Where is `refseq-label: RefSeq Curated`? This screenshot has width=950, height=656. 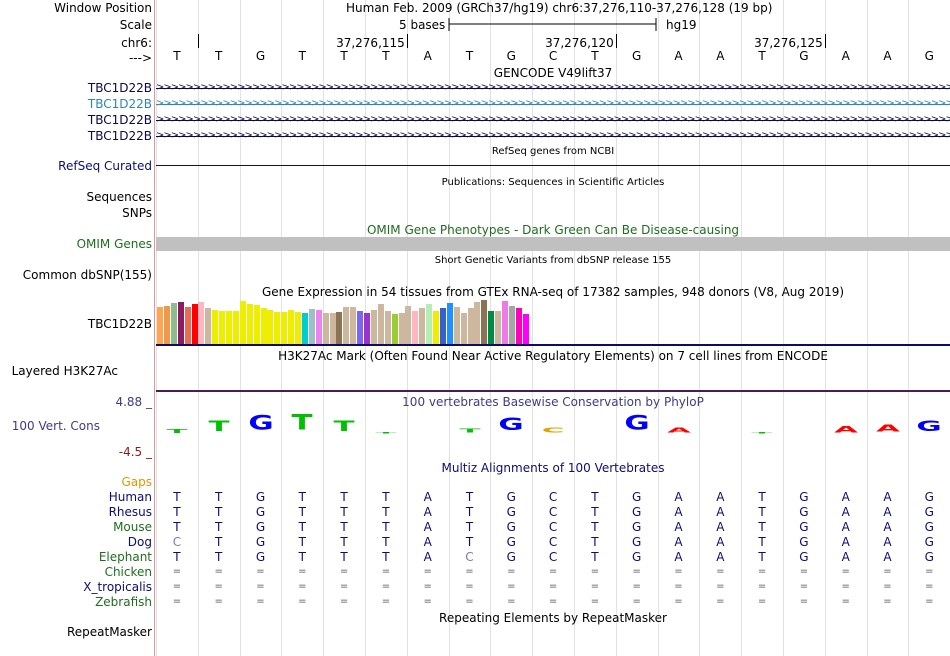 refseq-label: RefSeq Curated is located at coordinates (105, 166).